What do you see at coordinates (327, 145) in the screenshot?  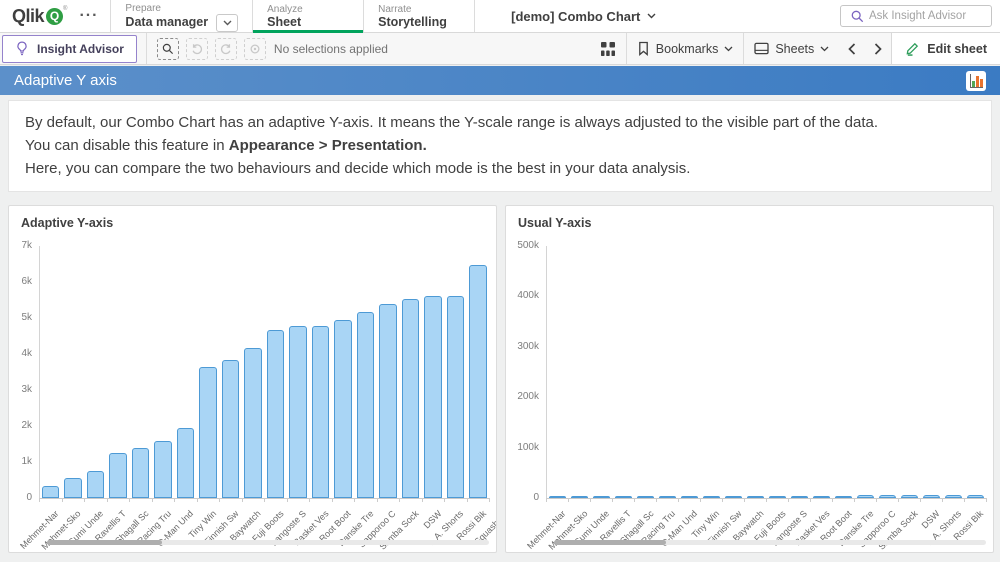 I see `description-line-2-bold: Appearance > Presentation.` at bounding box center [327, 145].